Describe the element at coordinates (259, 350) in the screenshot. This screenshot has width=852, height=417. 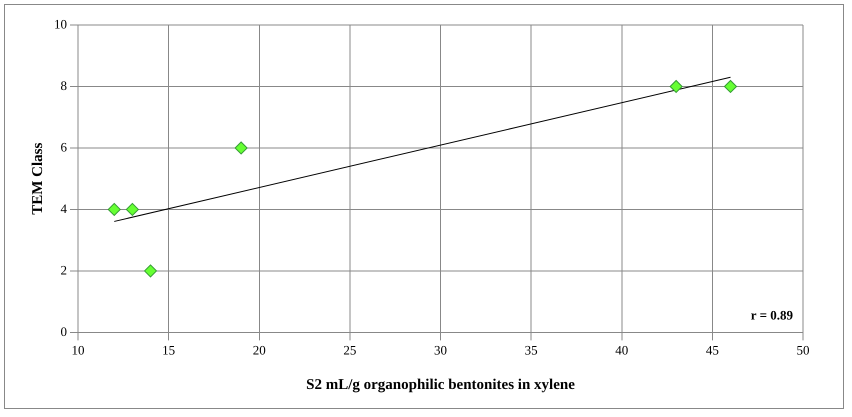
I see `x-tick-label: 20` at that location.